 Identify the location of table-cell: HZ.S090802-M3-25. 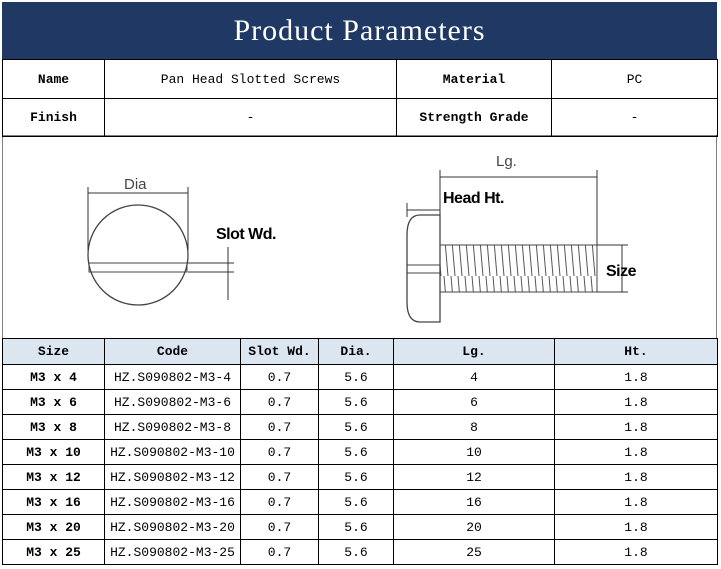
(172, 552).